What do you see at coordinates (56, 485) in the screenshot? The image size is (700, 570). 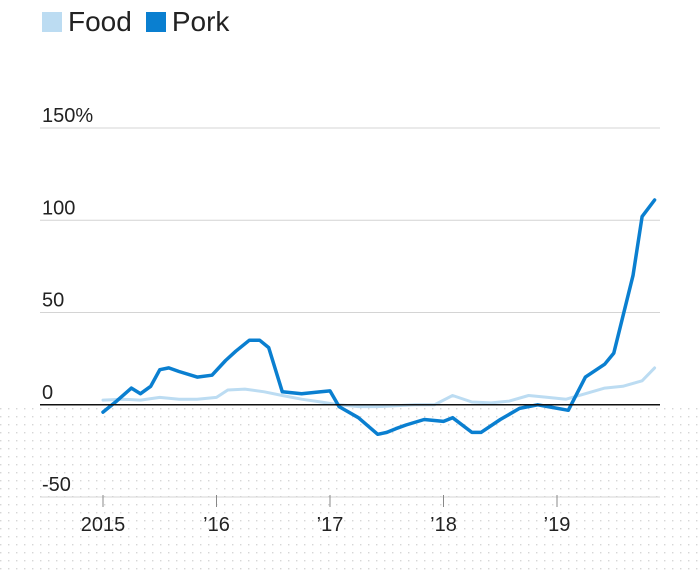 I see `y-tick-label: -50` at bounding box center [56, 485].